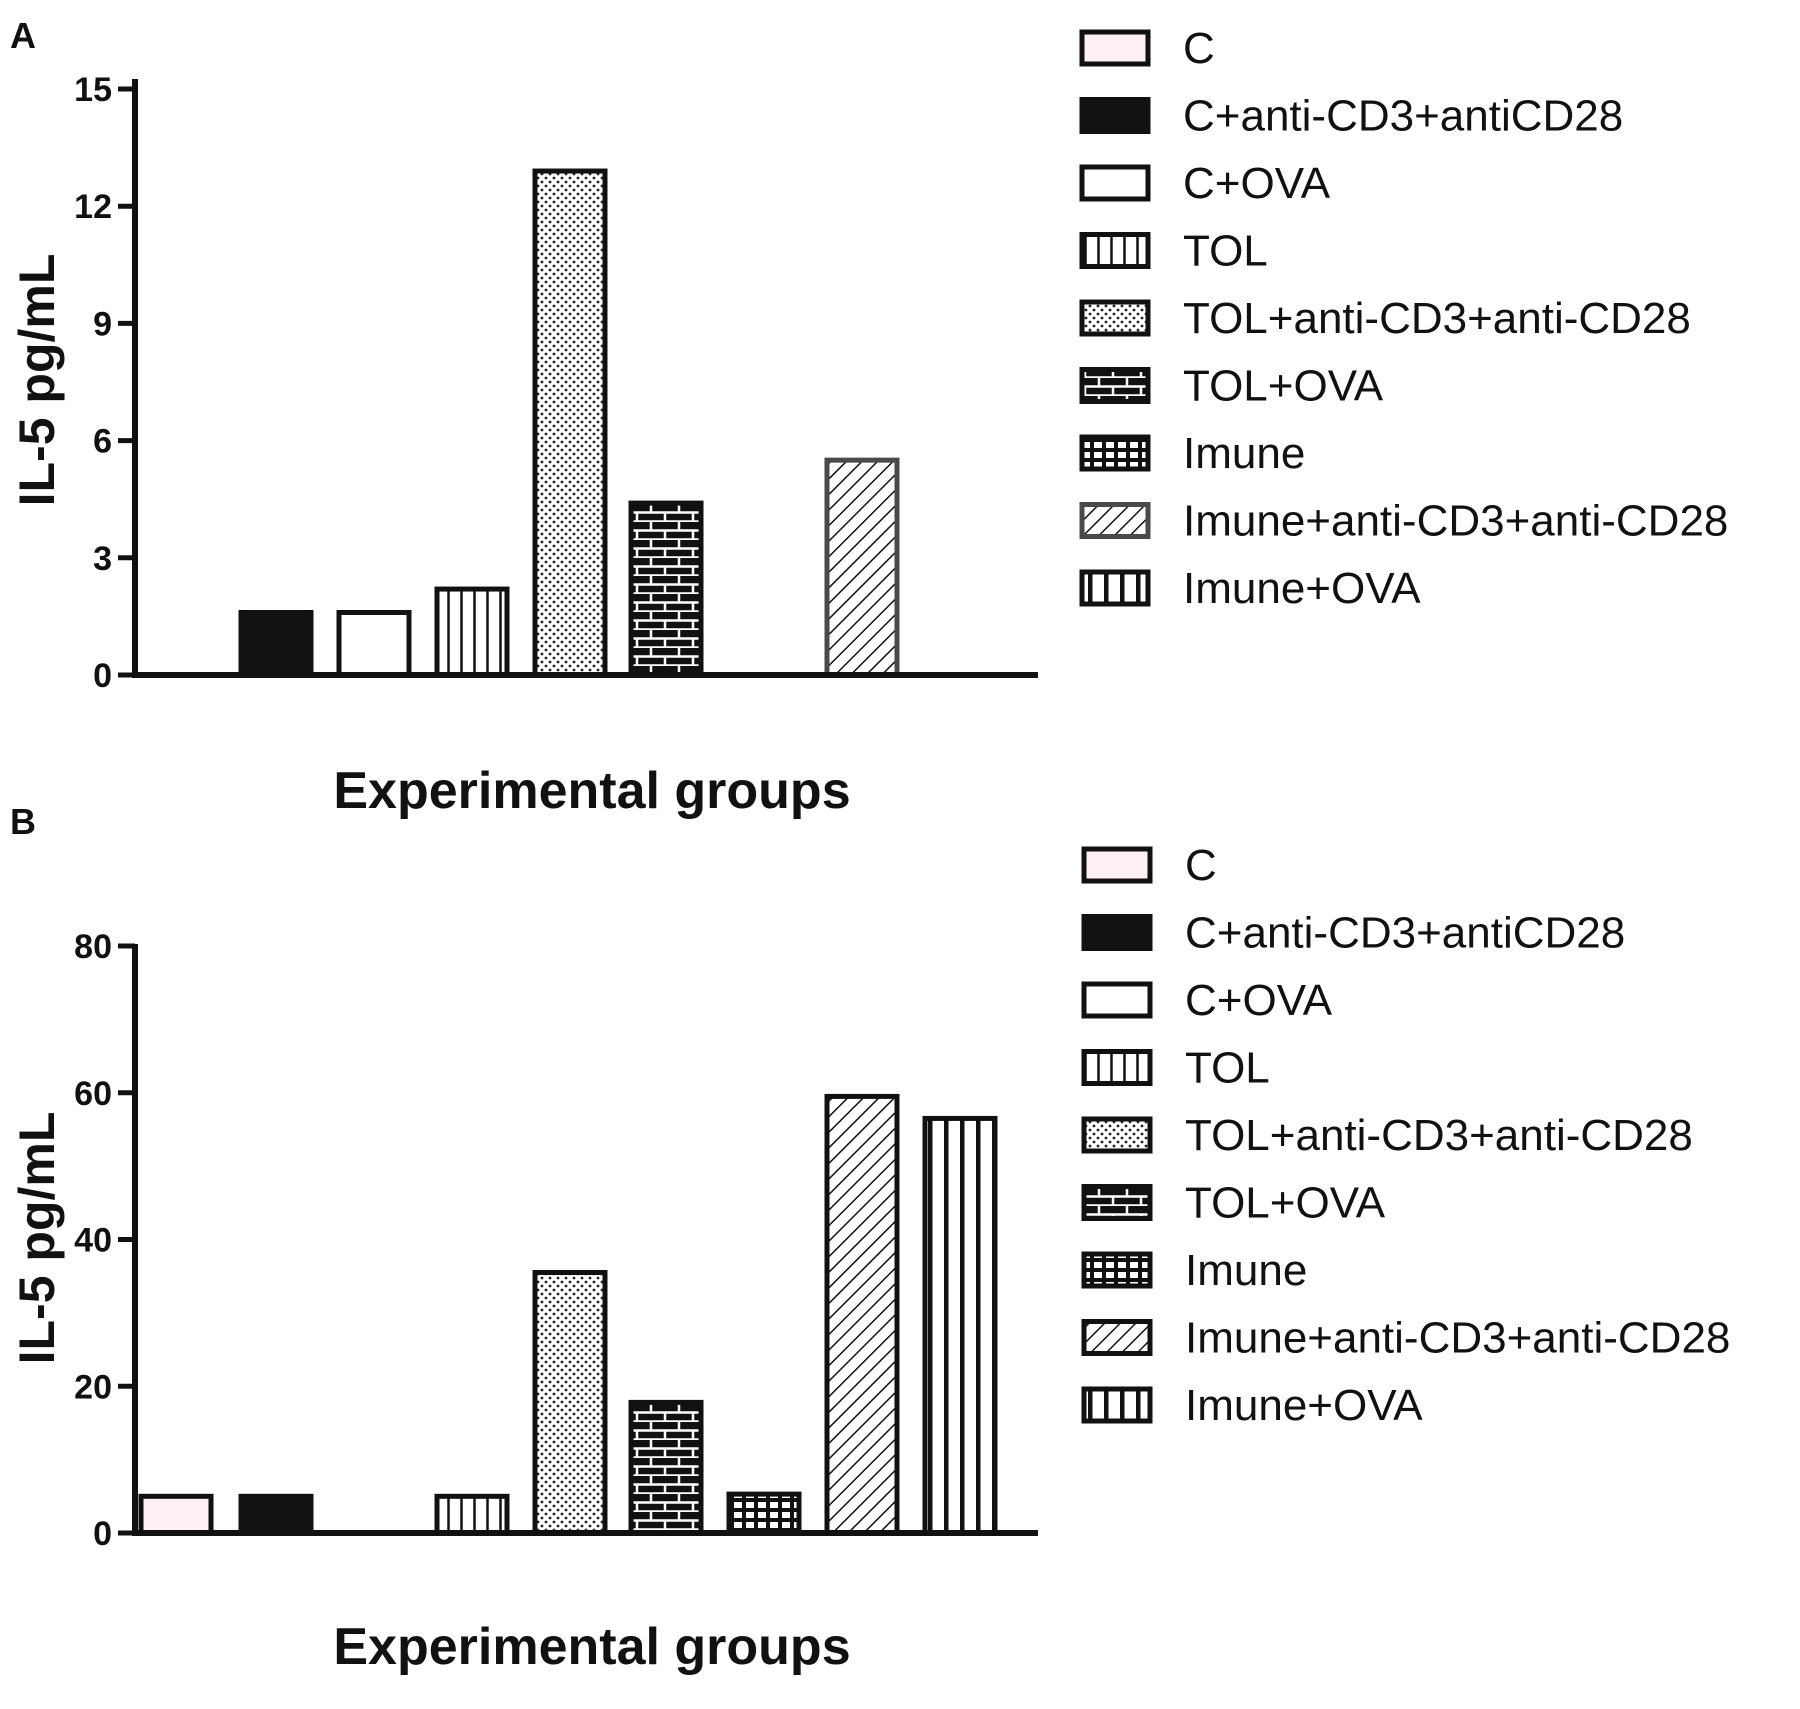 This screenshot has height=1709, width=1800. I want to click on chart-b-bars, so click(568, 1314).